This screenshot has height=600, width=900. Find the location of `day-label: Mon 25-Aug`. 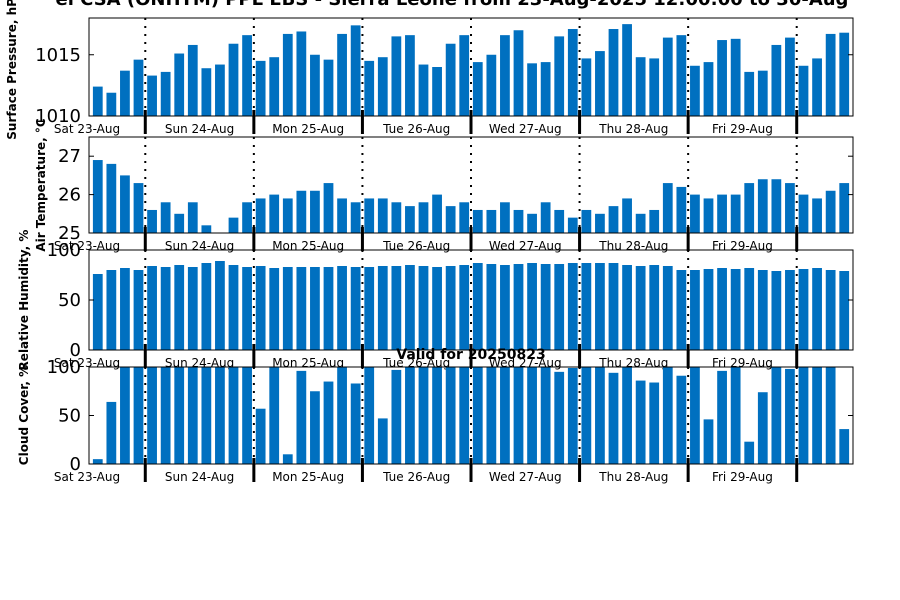

day-label: Mon 25-Aug is located at coordinates (308, 363).